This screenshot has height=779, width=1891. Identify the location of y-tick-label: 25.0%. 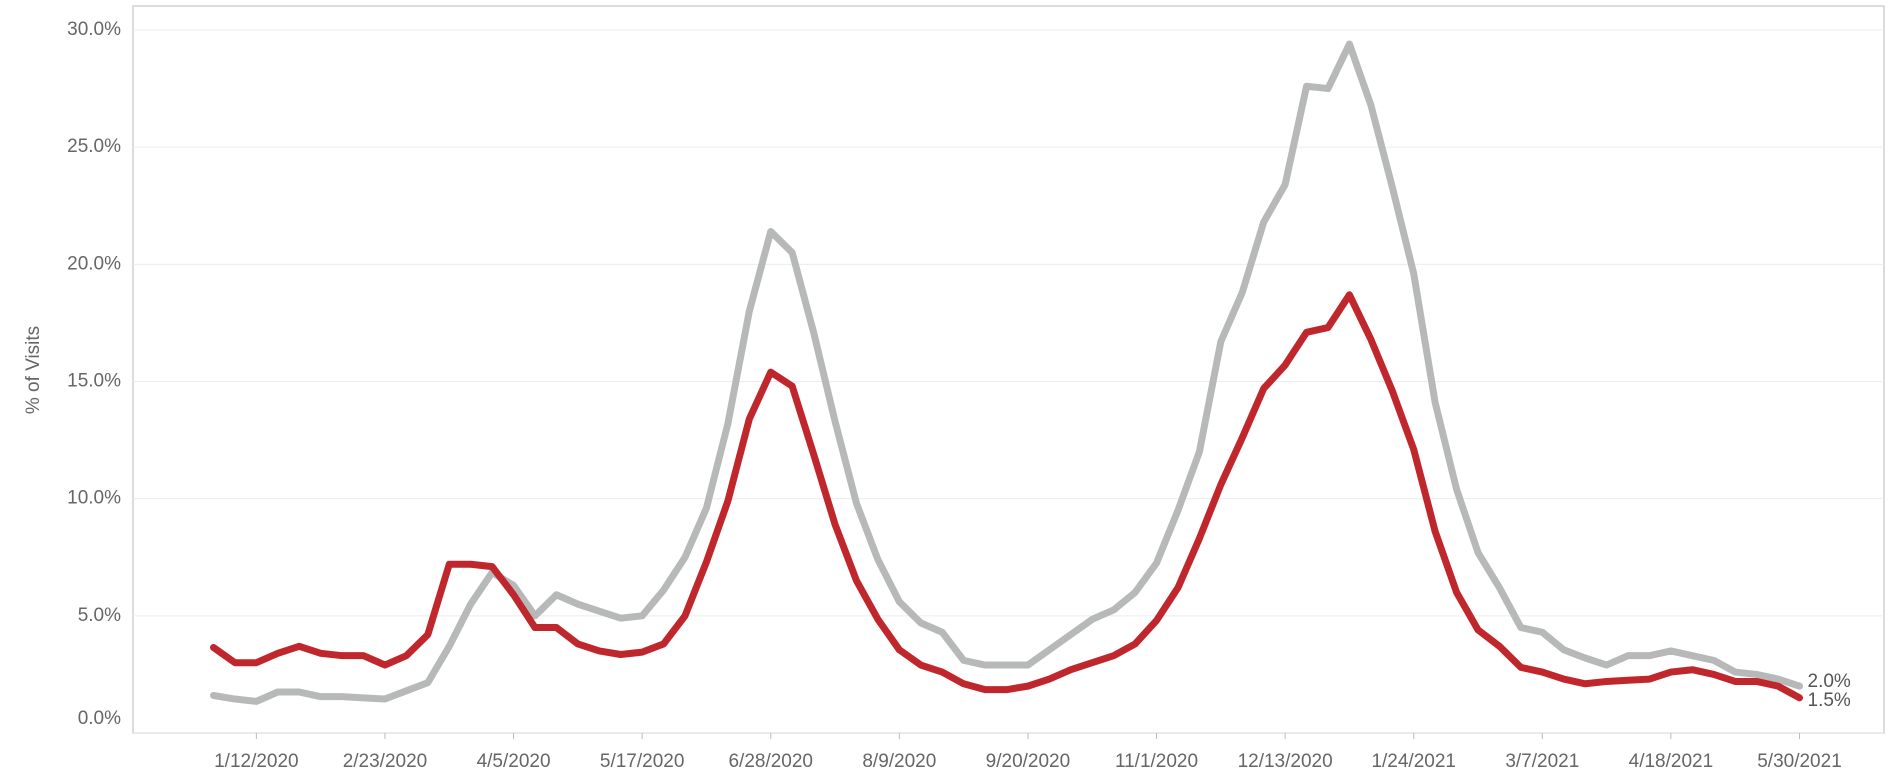
(94, 146).